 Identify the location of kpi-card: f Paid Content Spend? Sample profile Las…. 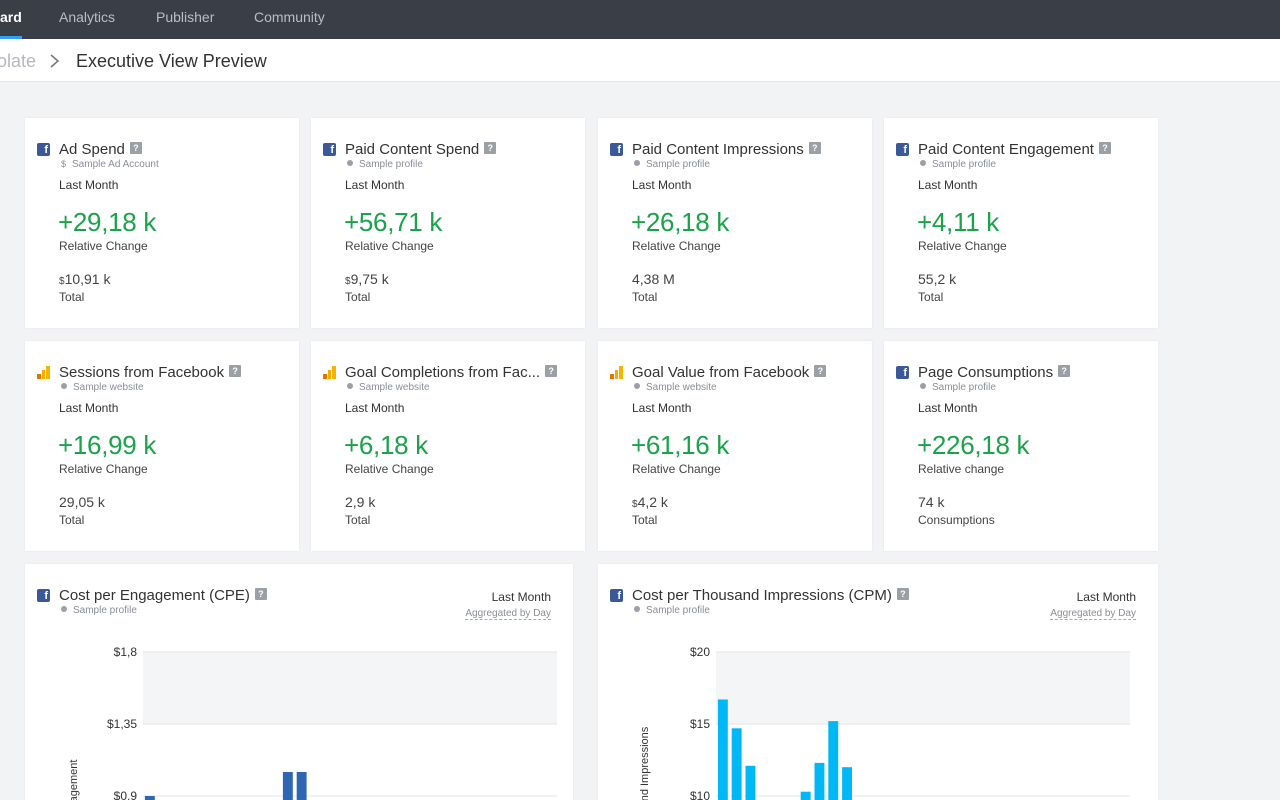
(448, 223).